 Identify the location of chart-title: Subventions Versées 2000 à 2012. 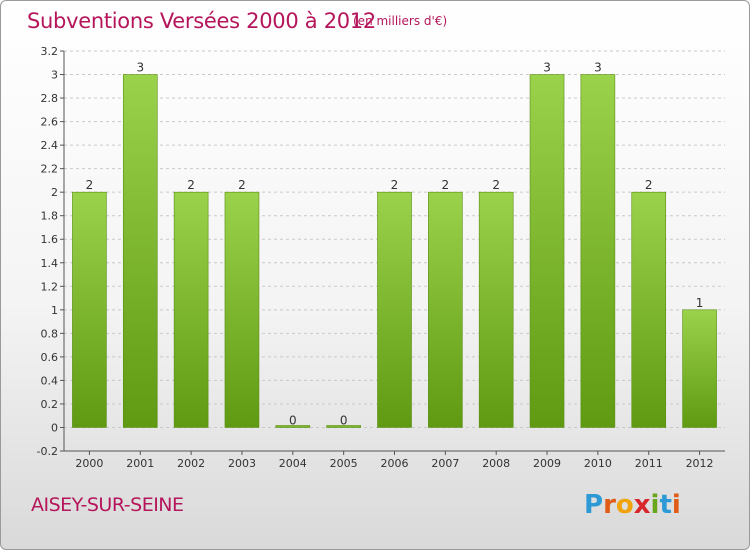
(201, 21).